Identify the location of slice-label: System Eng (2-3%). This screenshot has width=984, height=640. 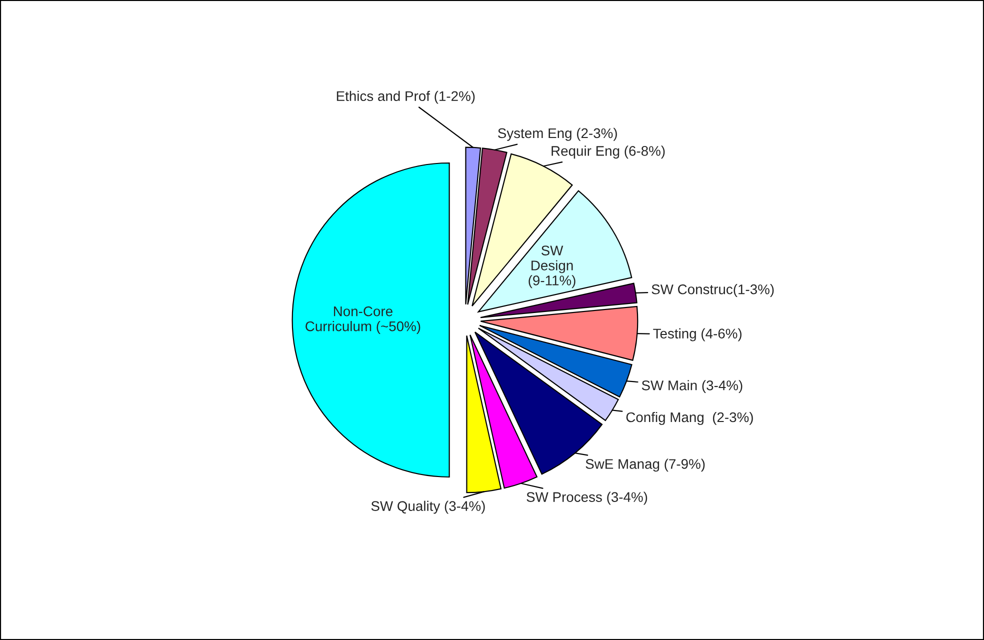
(557, 134).